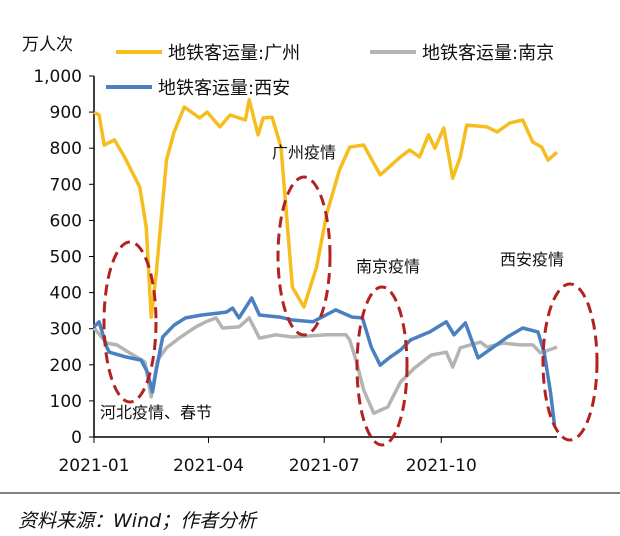 The height and width of the screenshot is (536, 620). Describe the element at coordinates (66, 402) in the screenshot. I see `y-tick-label: 100` at that location.